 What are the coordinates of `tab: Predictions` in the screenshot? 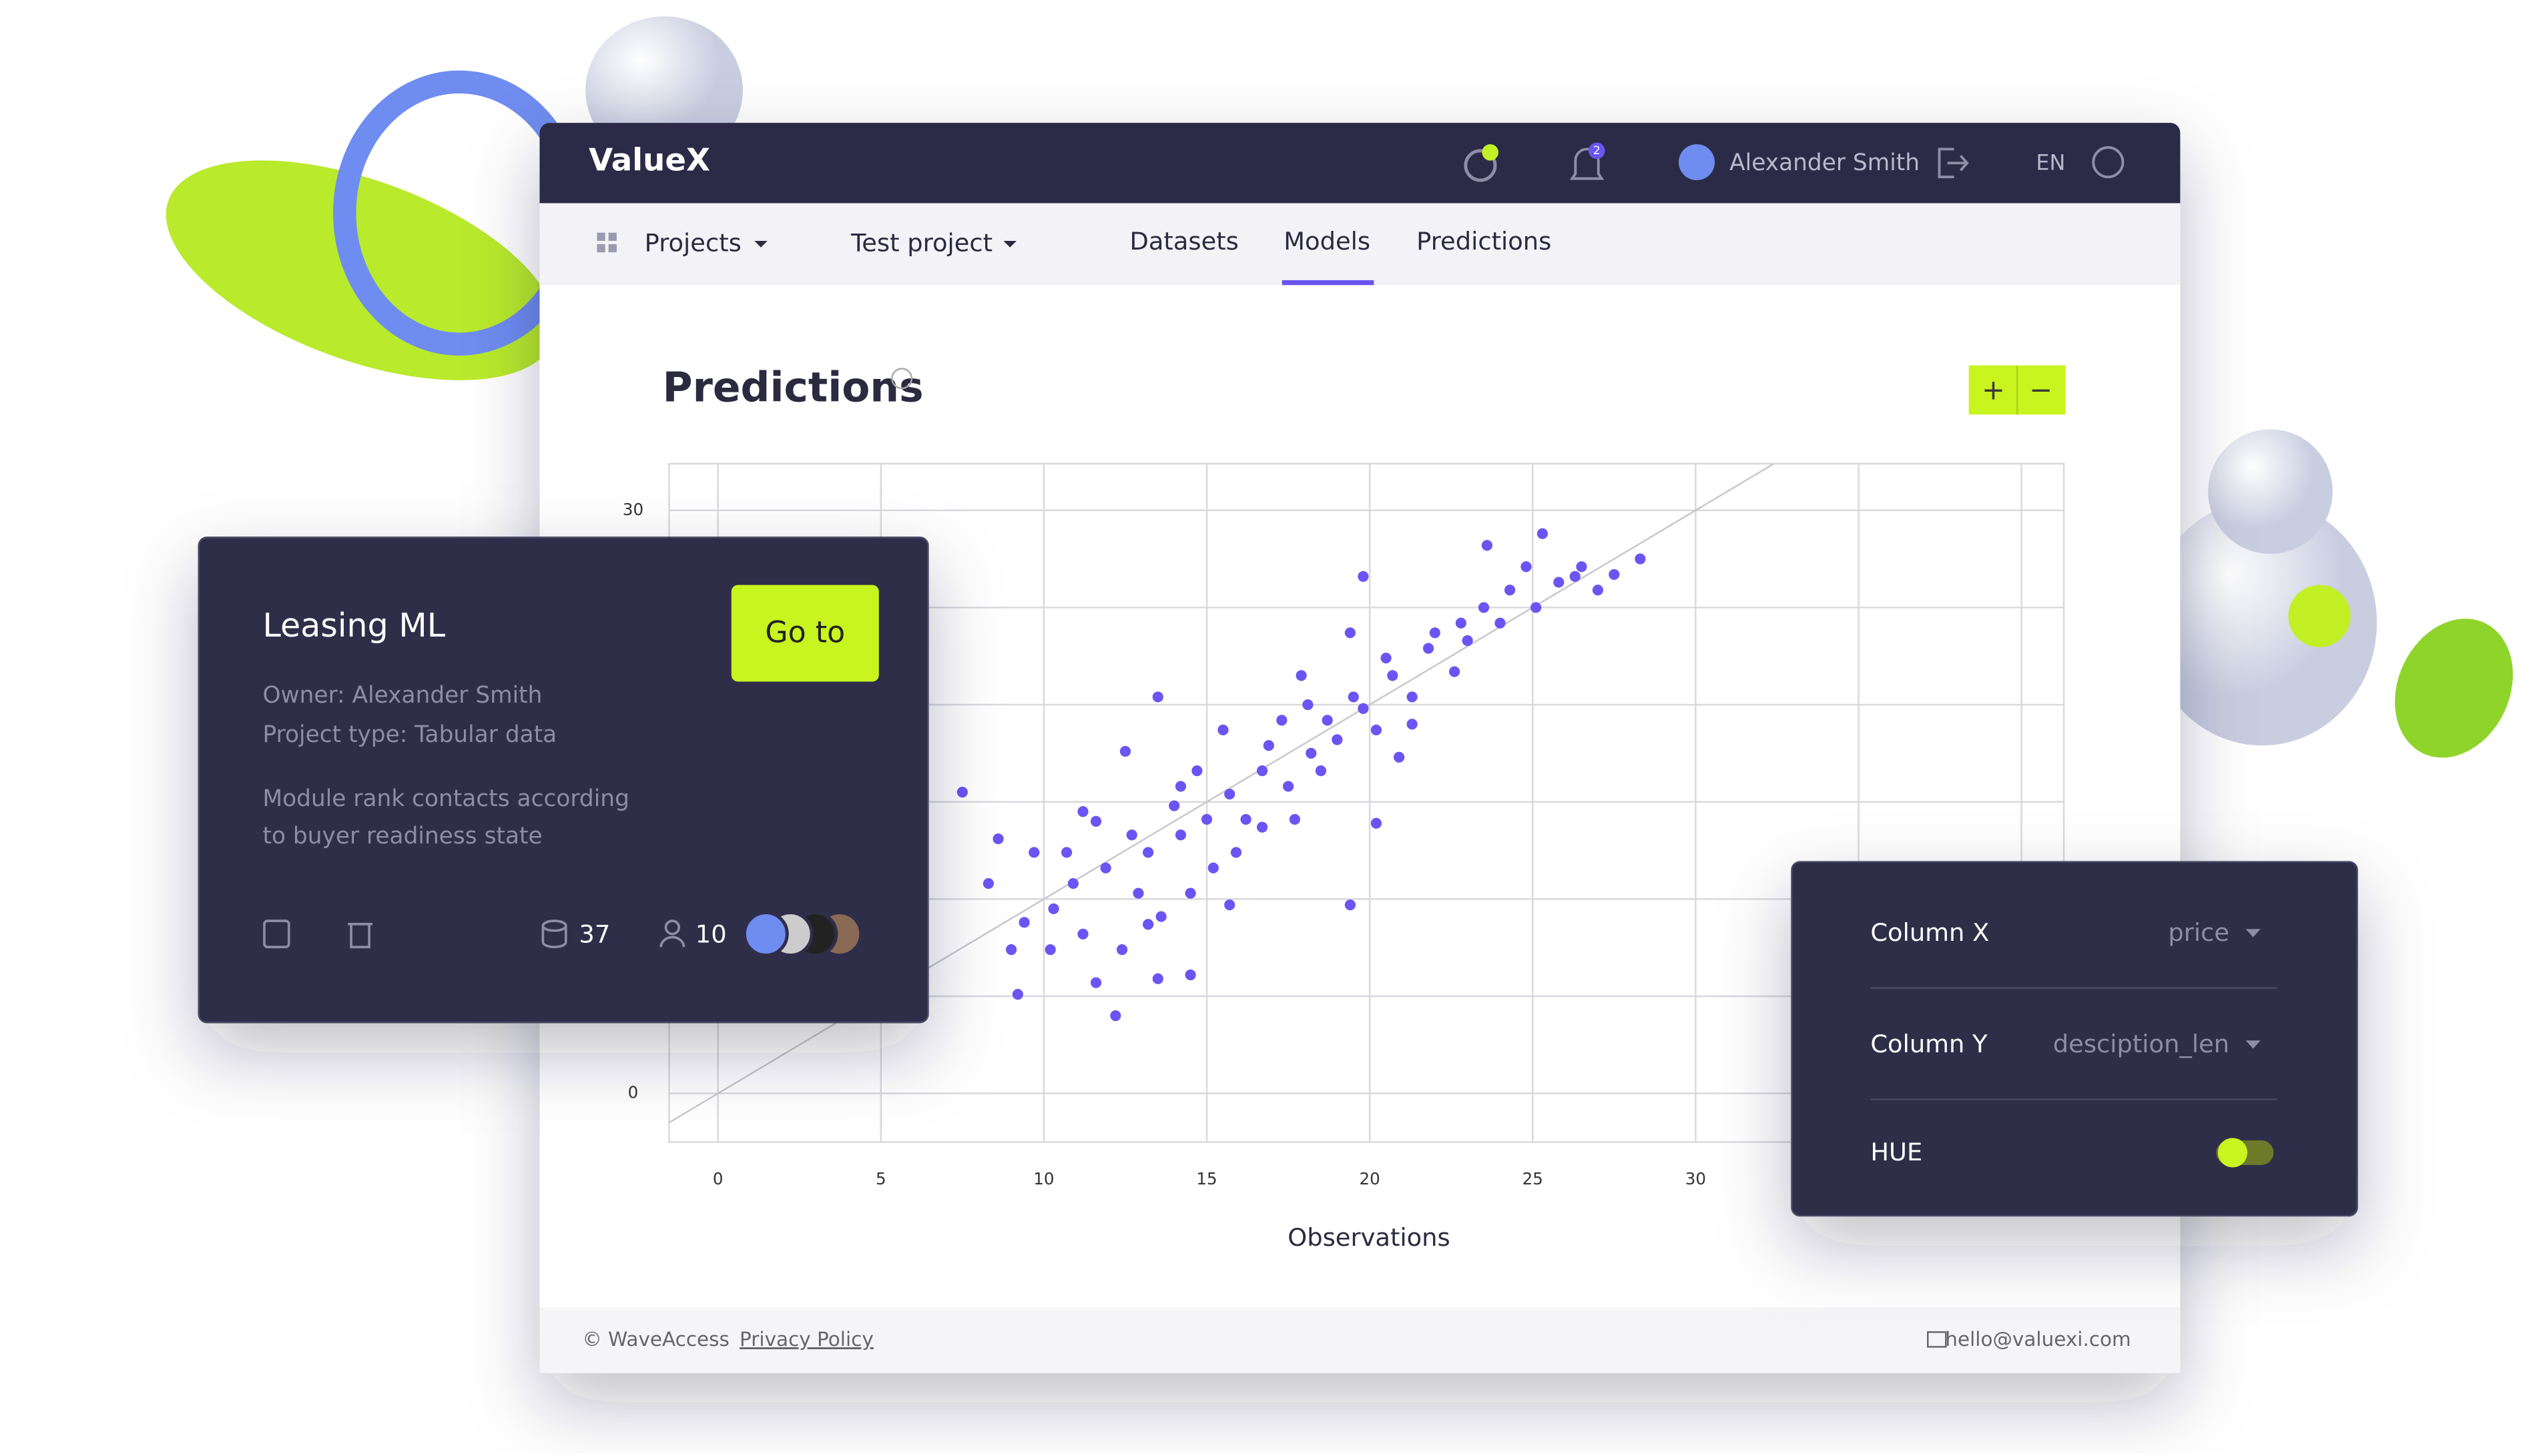 It's located at (1483, 241).